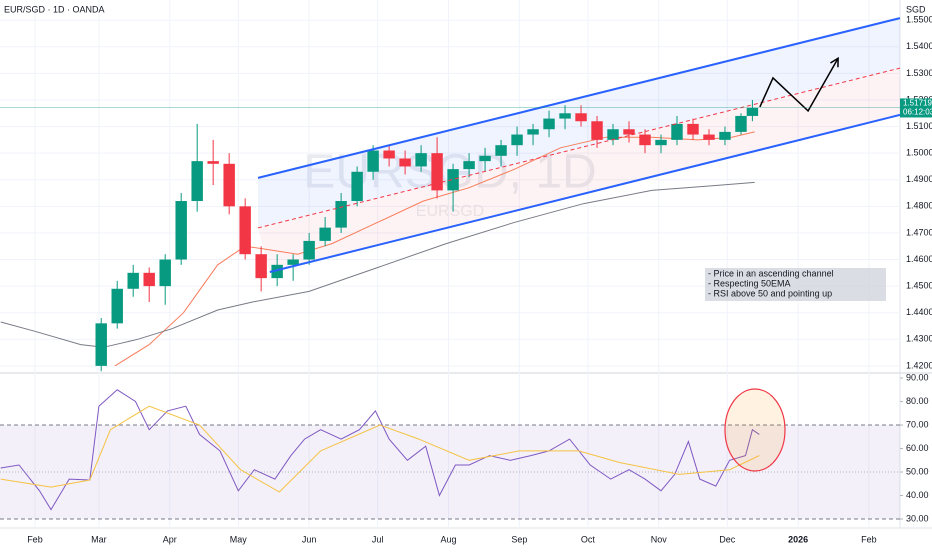 This screenshot has height=555, width=932. Describe the element at coordinates (916, 9) in the screenshot. I see `currency: SGD` at that location.